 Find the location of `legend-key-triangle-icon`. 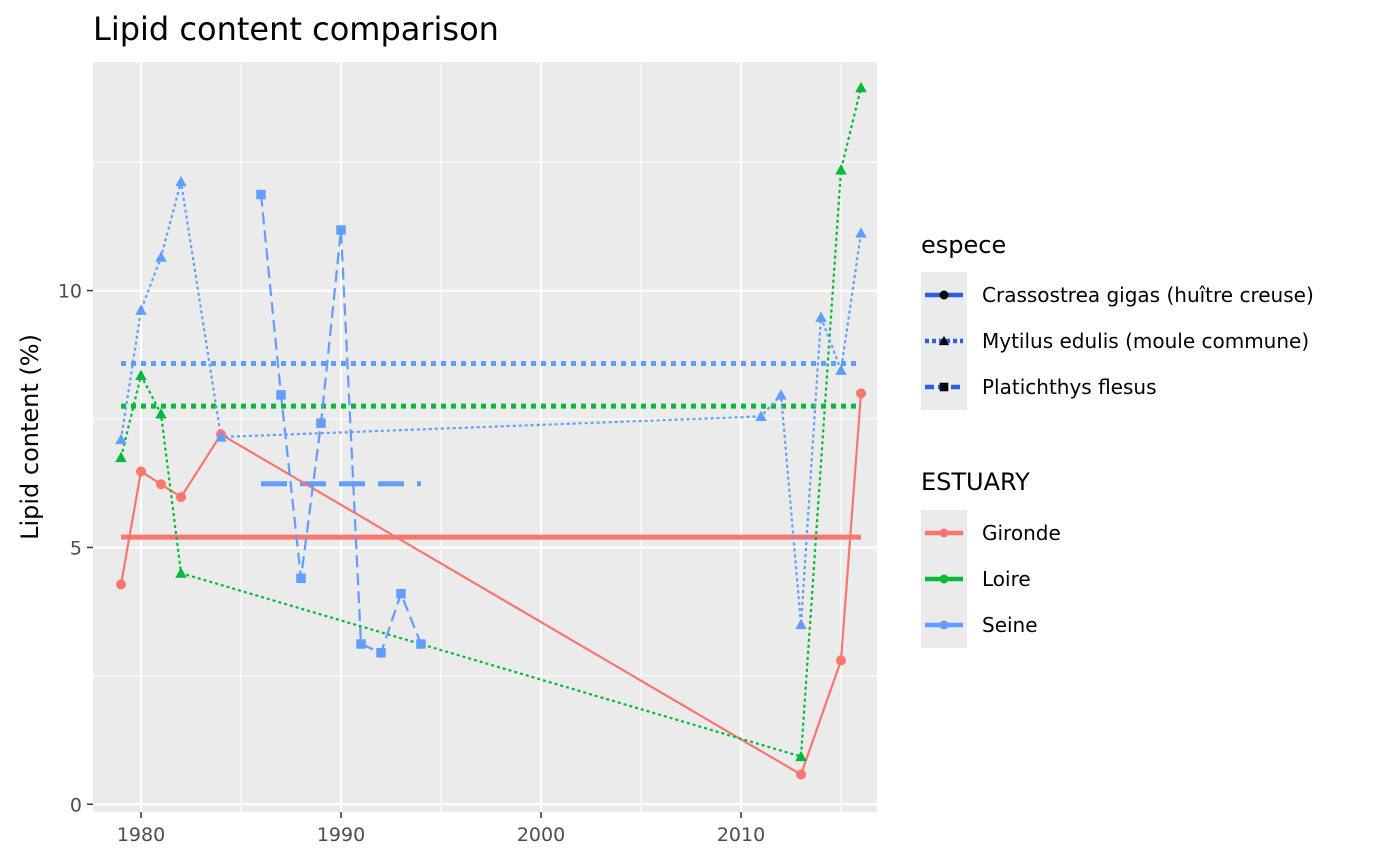

legend-key-triangle-icon is located at coordinates (944, 340).